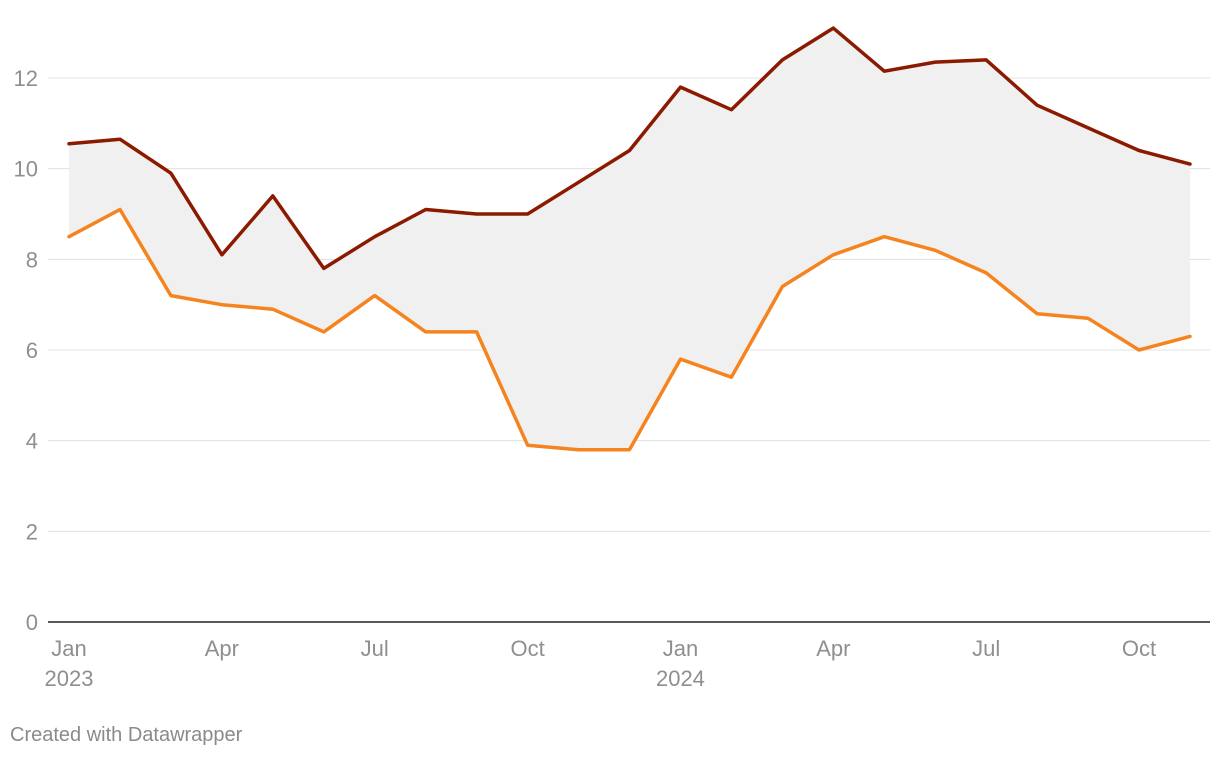 The width and height of the screenshot is (1220, 760). I want to click on x-axis-tick-labels: Jan 2023 Apr Jul Oct Jan 2024 Apr Jul Oct, so click(601, 663).